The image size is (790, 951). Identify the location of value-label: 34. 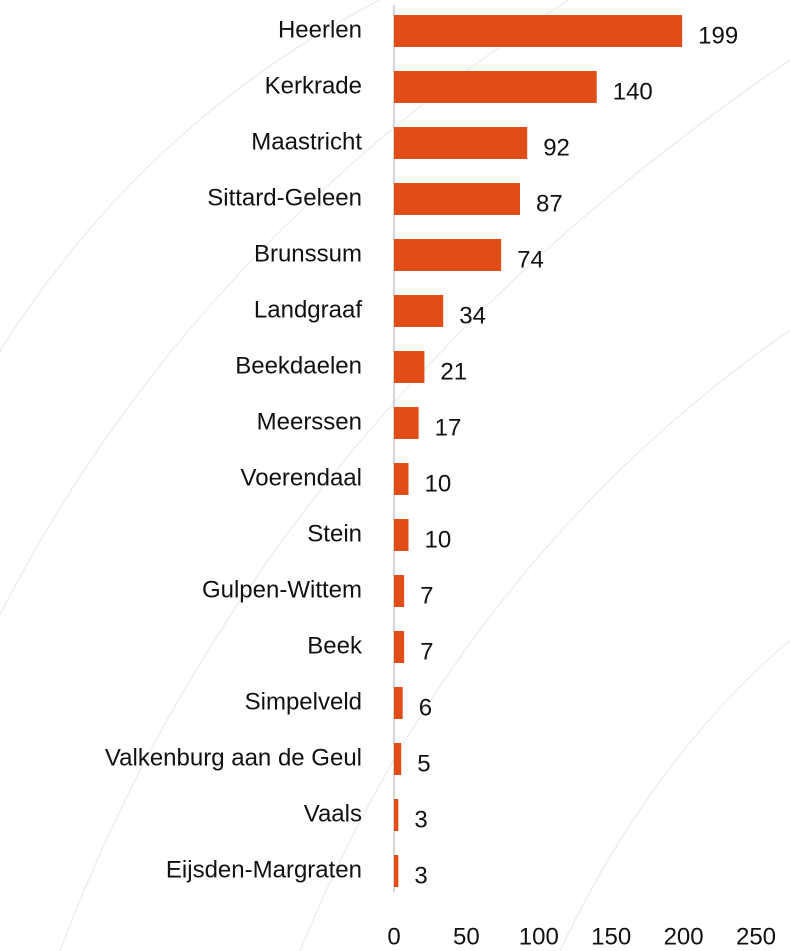
(472, 315).